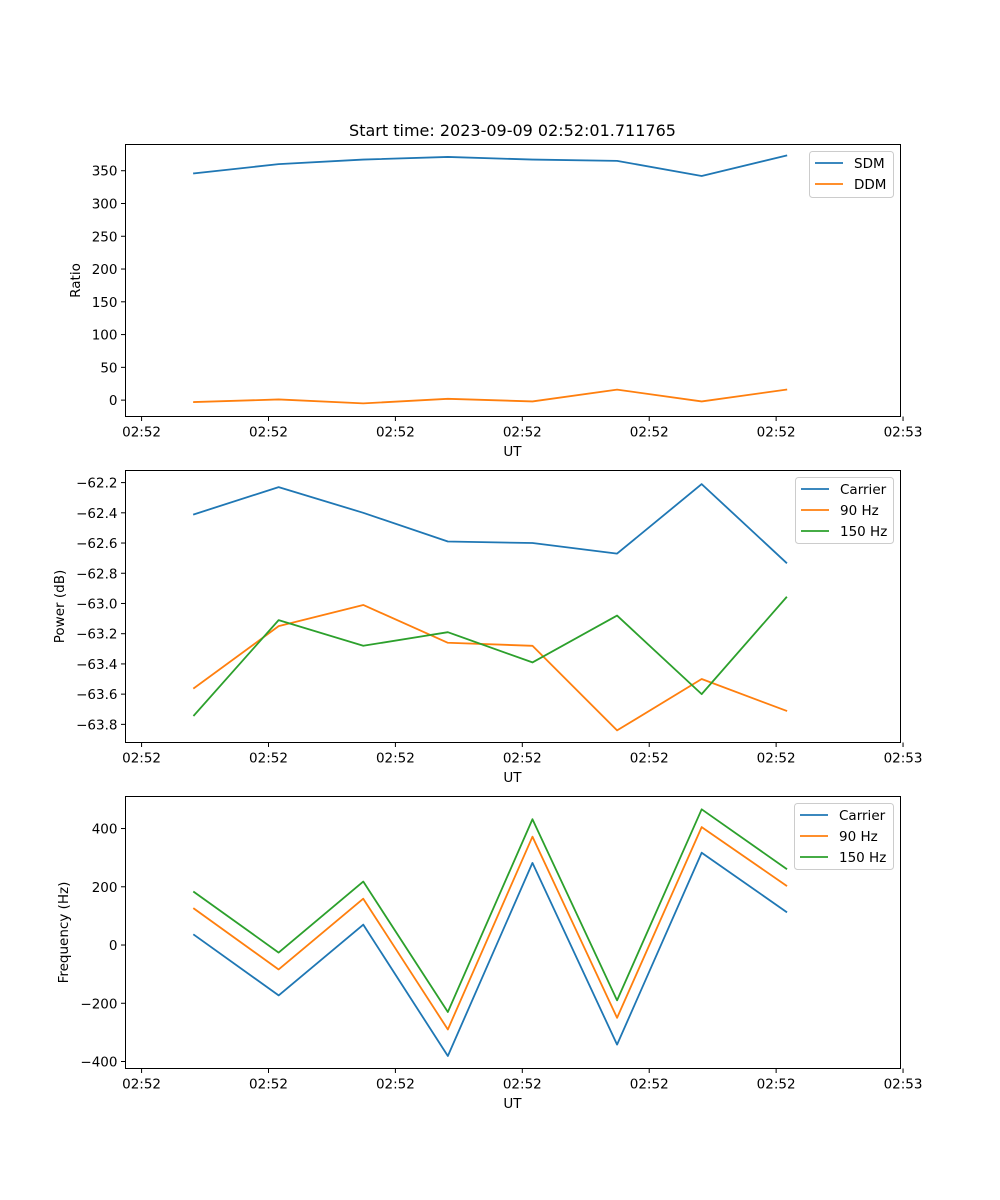 This screenshot has width=1000, height=1200. What do you see at coordinates (512, 1104) in the screenshot?
I see `frequency-x-axis-label: UT` at bounding box center [512, 1104].